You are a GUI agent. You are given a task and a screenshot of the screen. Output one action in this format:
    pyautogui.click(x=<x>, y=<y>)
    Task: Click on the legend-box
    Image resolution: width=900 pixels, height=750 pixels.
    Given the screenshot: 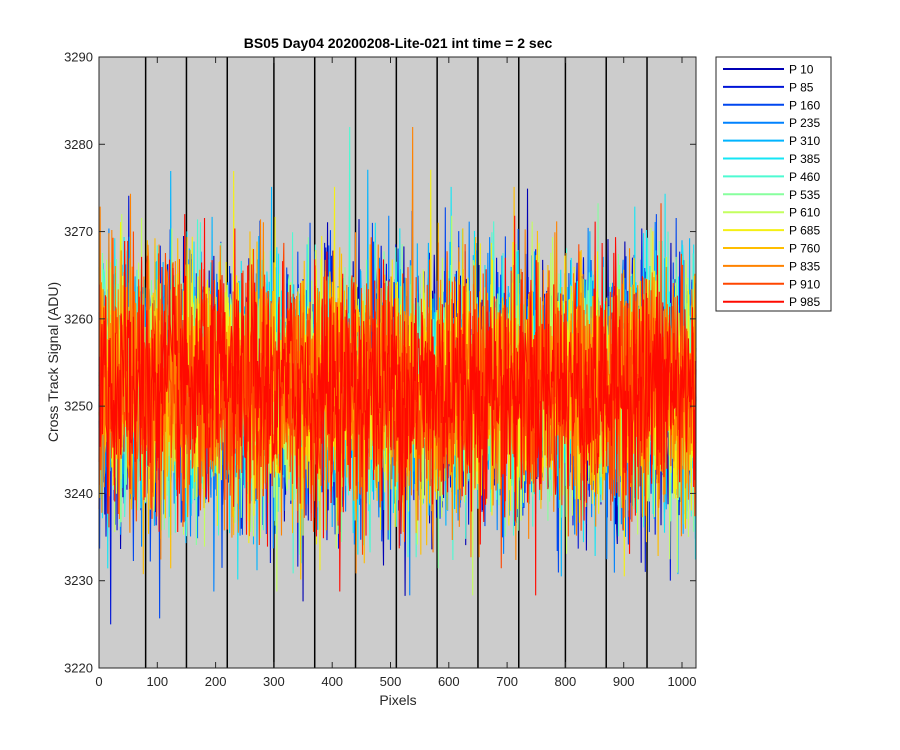 What is the action you would take?
    pyautogui.click(x=773, y=184)
    